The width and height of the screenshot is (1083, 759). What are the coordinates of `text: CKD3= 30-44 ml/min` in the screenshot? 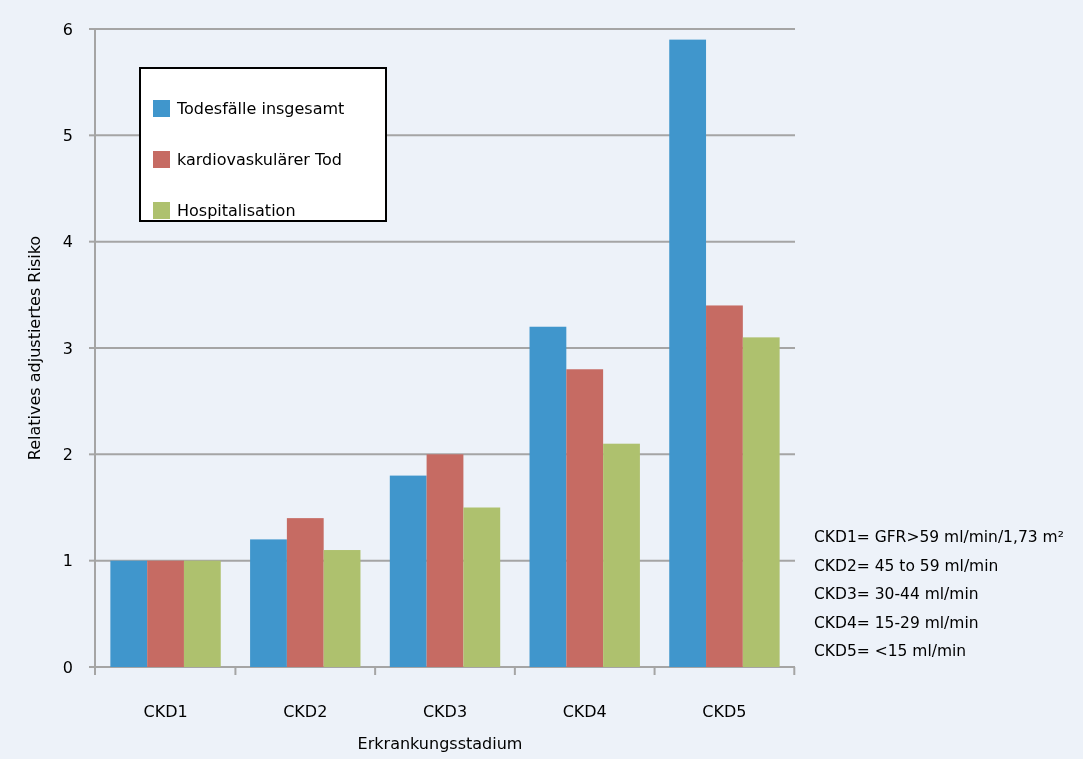 It's located at (896, 594).